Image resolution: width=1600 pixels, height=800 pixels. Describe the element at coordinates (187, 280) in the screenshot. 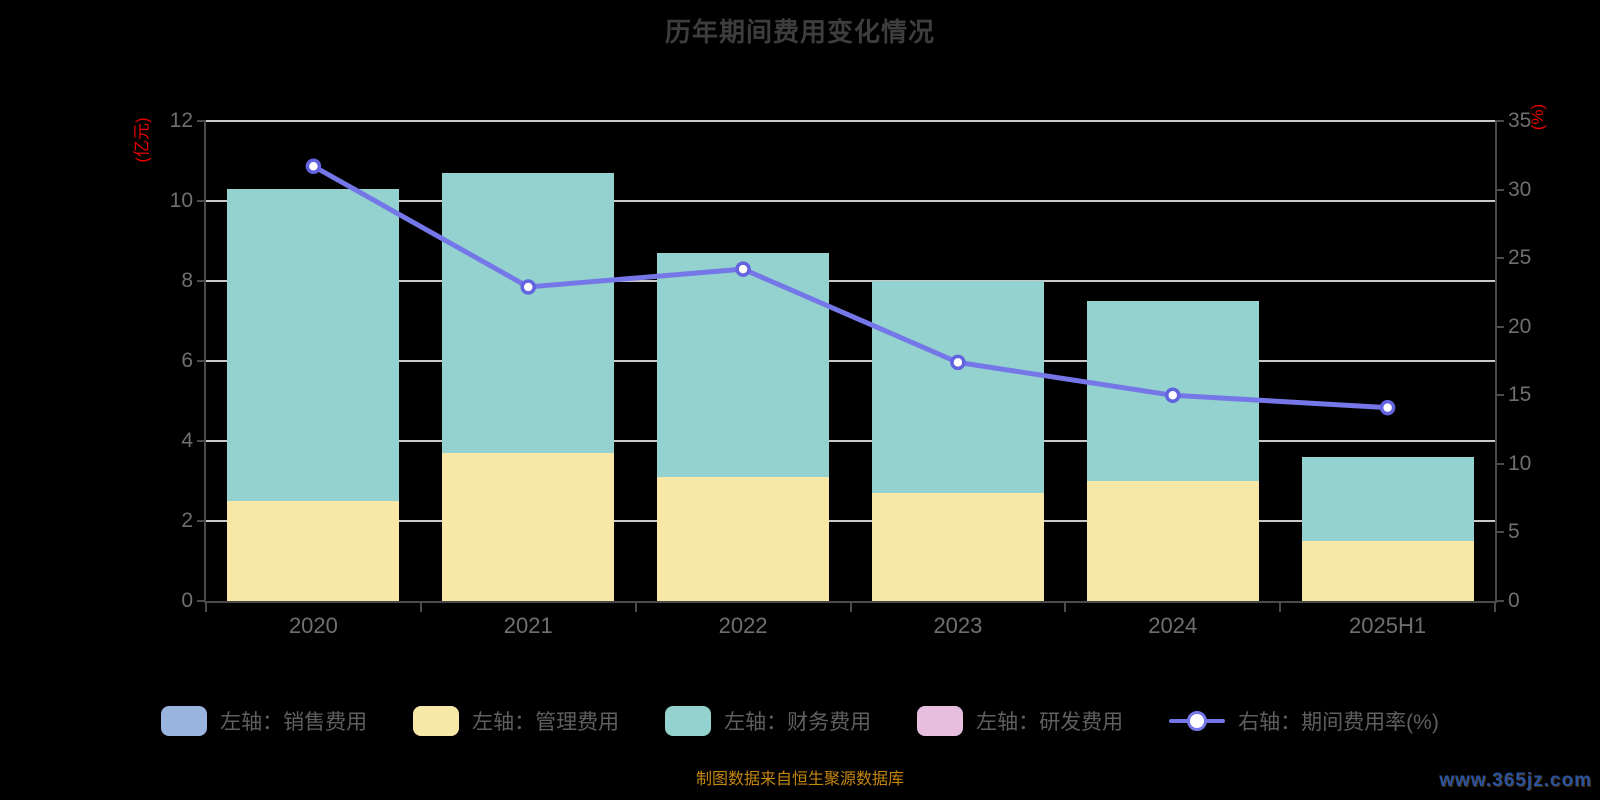

I see `left-axis-tick-label: 8` at that location.